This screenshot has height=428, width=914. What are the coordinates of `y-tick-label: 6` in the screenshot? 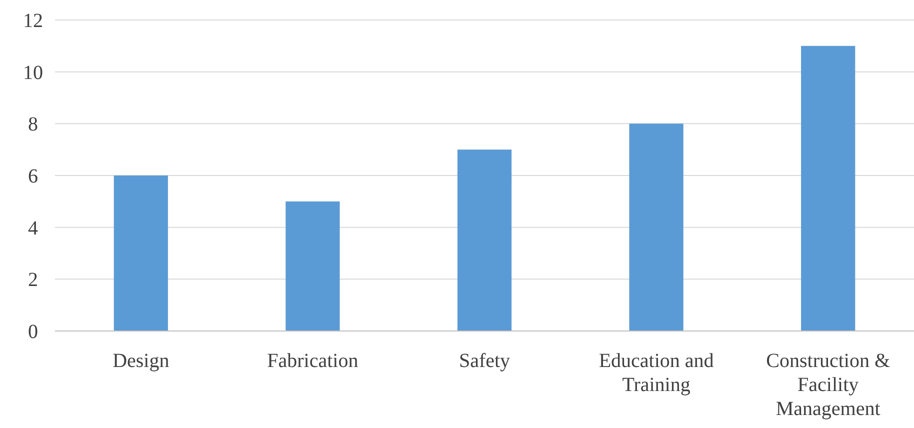 It's located at (33, 177).